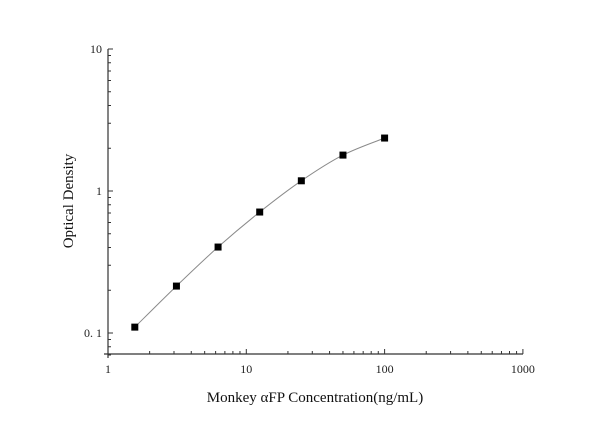 This screenshot has width=608, height=425. What do you see at coordinates (99, 191) in the screenshot?
I see `y-tick-label: 1` at bounding box center [99, 191].